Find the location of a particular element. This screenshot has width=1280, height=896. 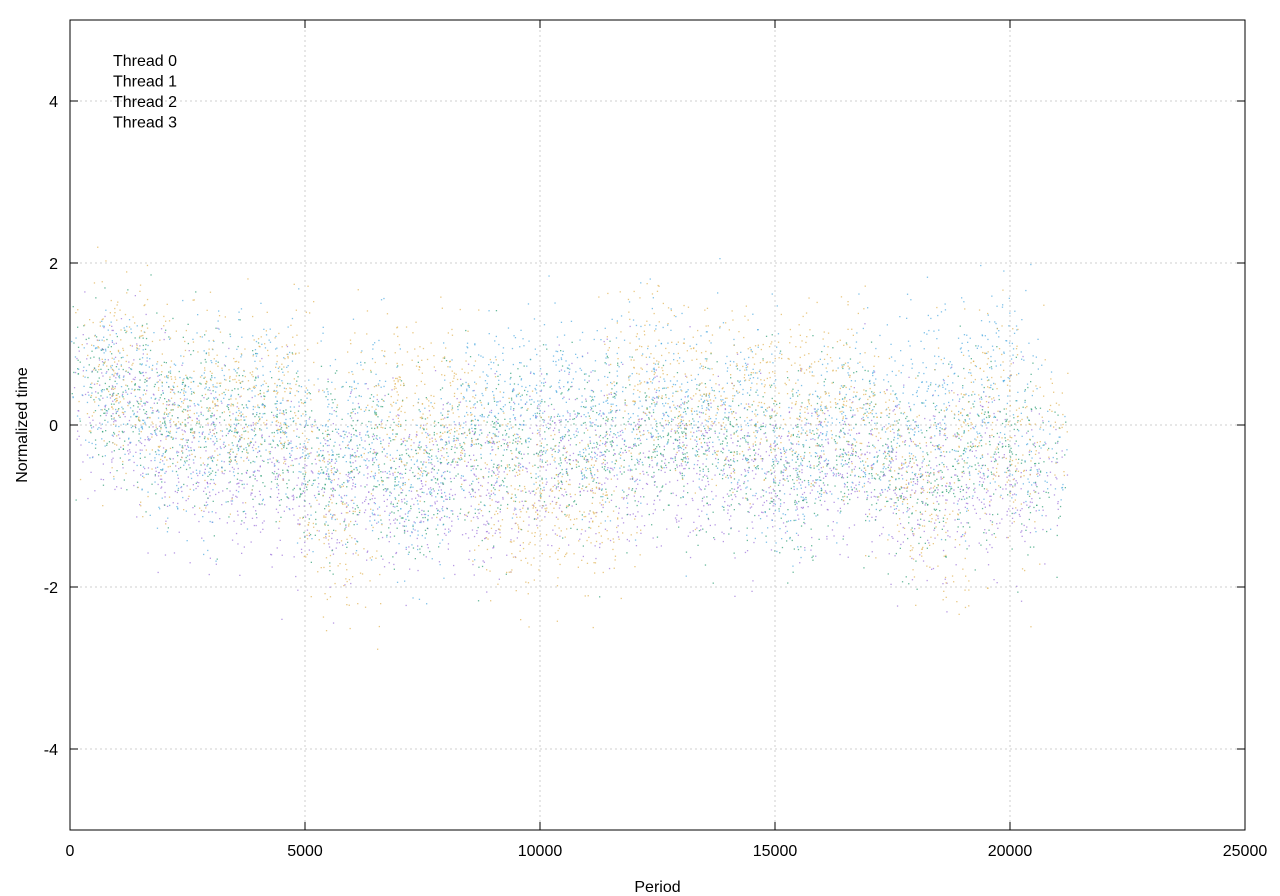

legend-entry-thread-2: Thread 2 is located at coordinates (145, 102).